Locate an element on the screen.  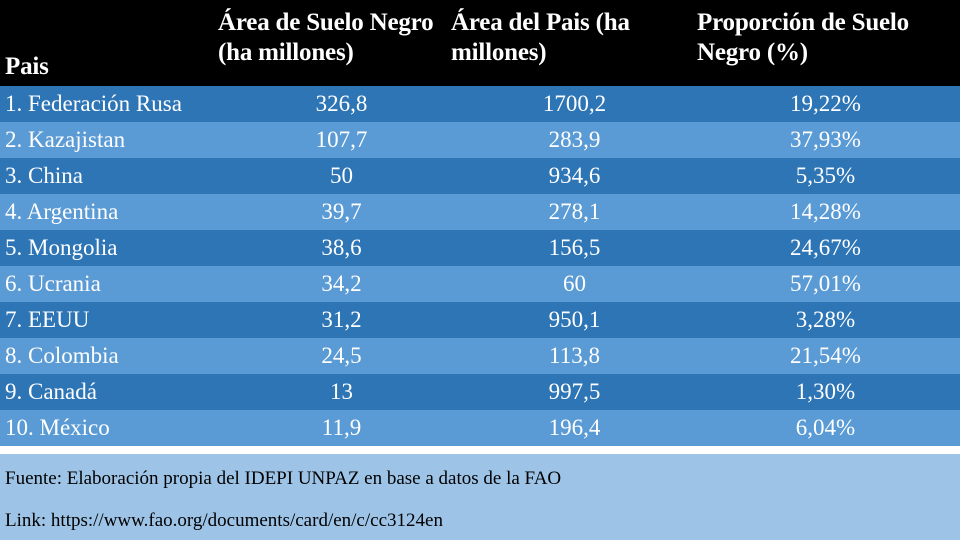
table-row: 10. México 11,9 196,4 6,04% is located at coordinates (480, 428).